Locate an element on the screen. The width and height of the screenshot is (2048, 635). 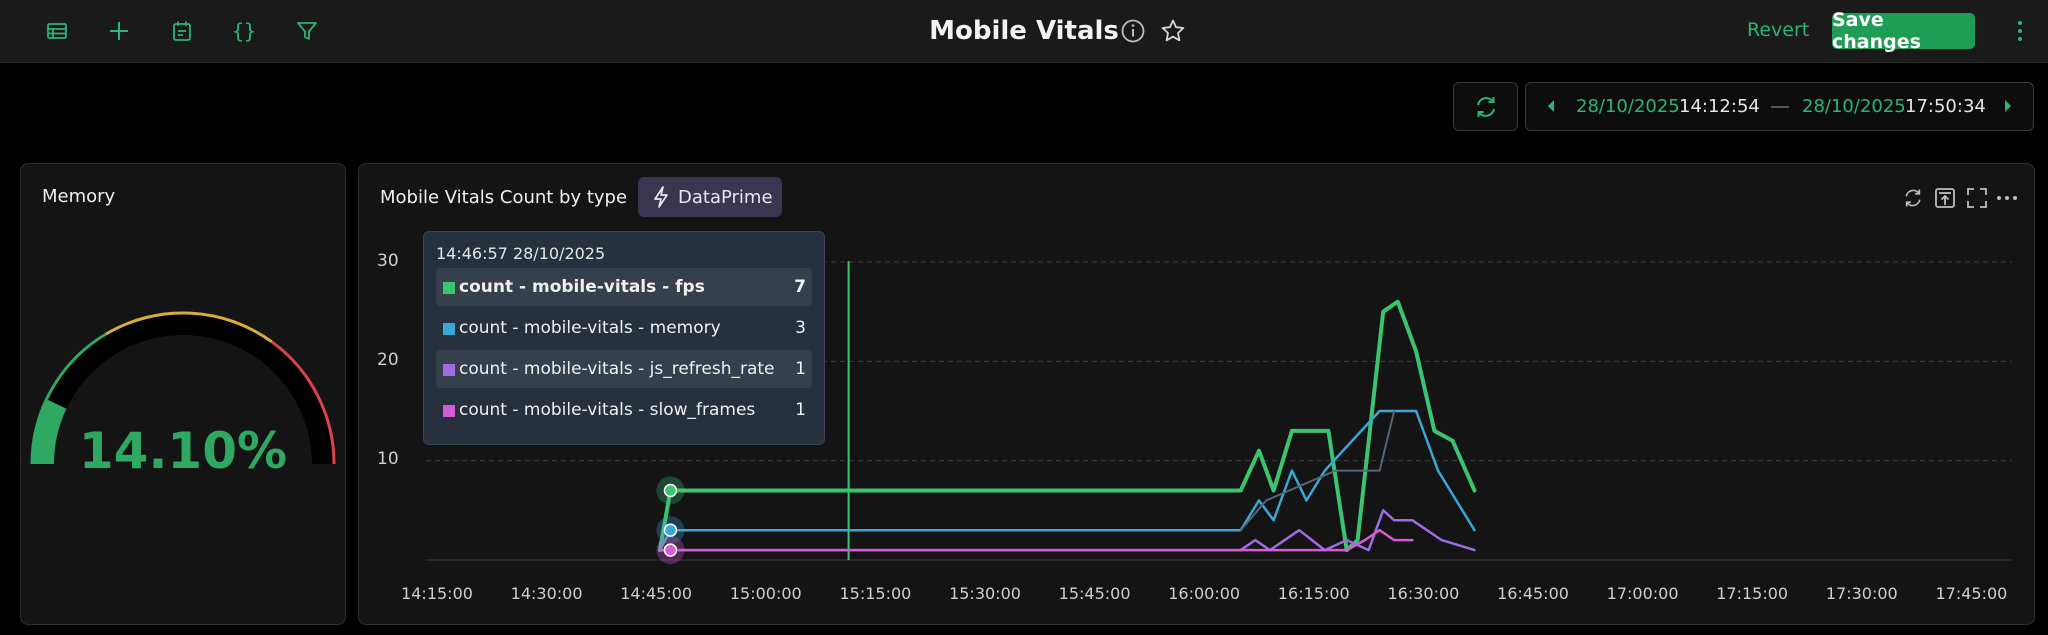
range-end-date: 28/10/2025 is located at coordinates (1854, 106).